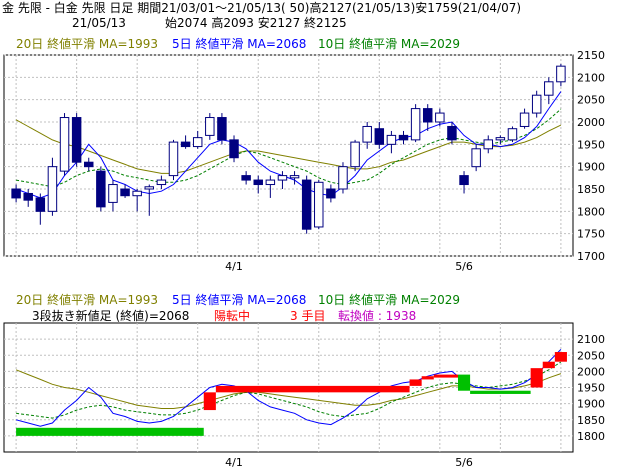  I want to click on top-legend-ma10: 10日 終値平滑 MA=2029, so click(389, 44).